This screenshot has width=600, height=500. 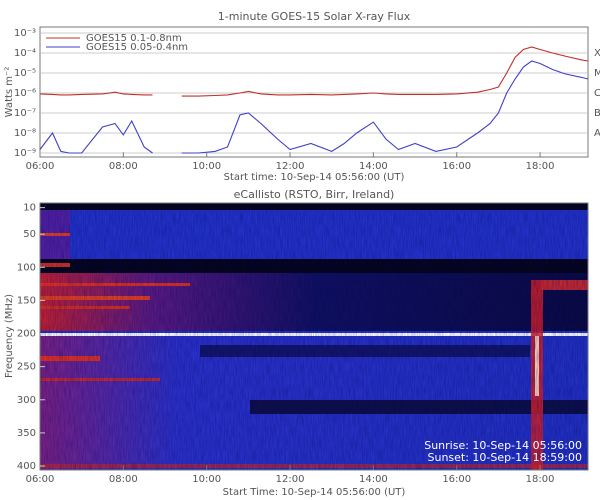 I want to click on x-axis-label: Start Time: 10-Sep-14 05:56:00 (UT), so click(x=314, y=492).